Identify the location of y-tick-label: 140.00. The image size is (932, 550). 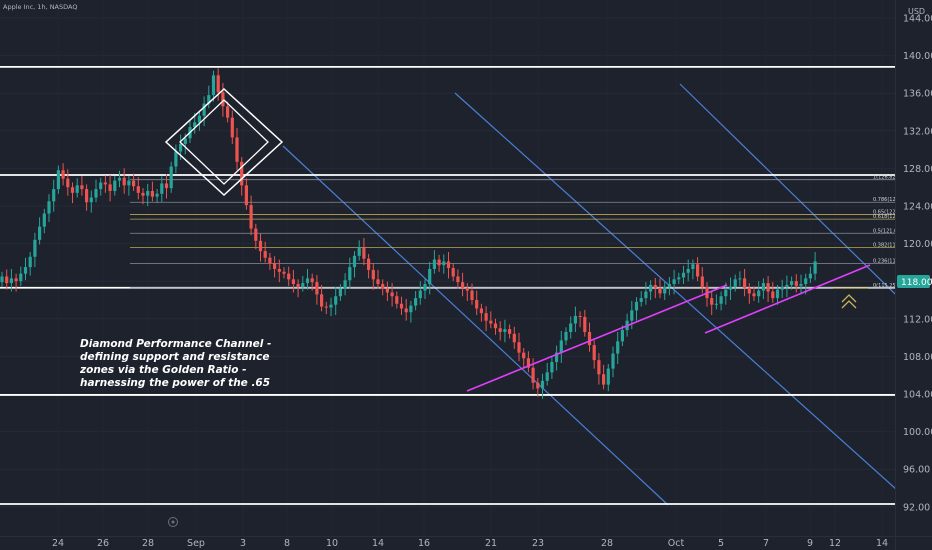
(917, 56).